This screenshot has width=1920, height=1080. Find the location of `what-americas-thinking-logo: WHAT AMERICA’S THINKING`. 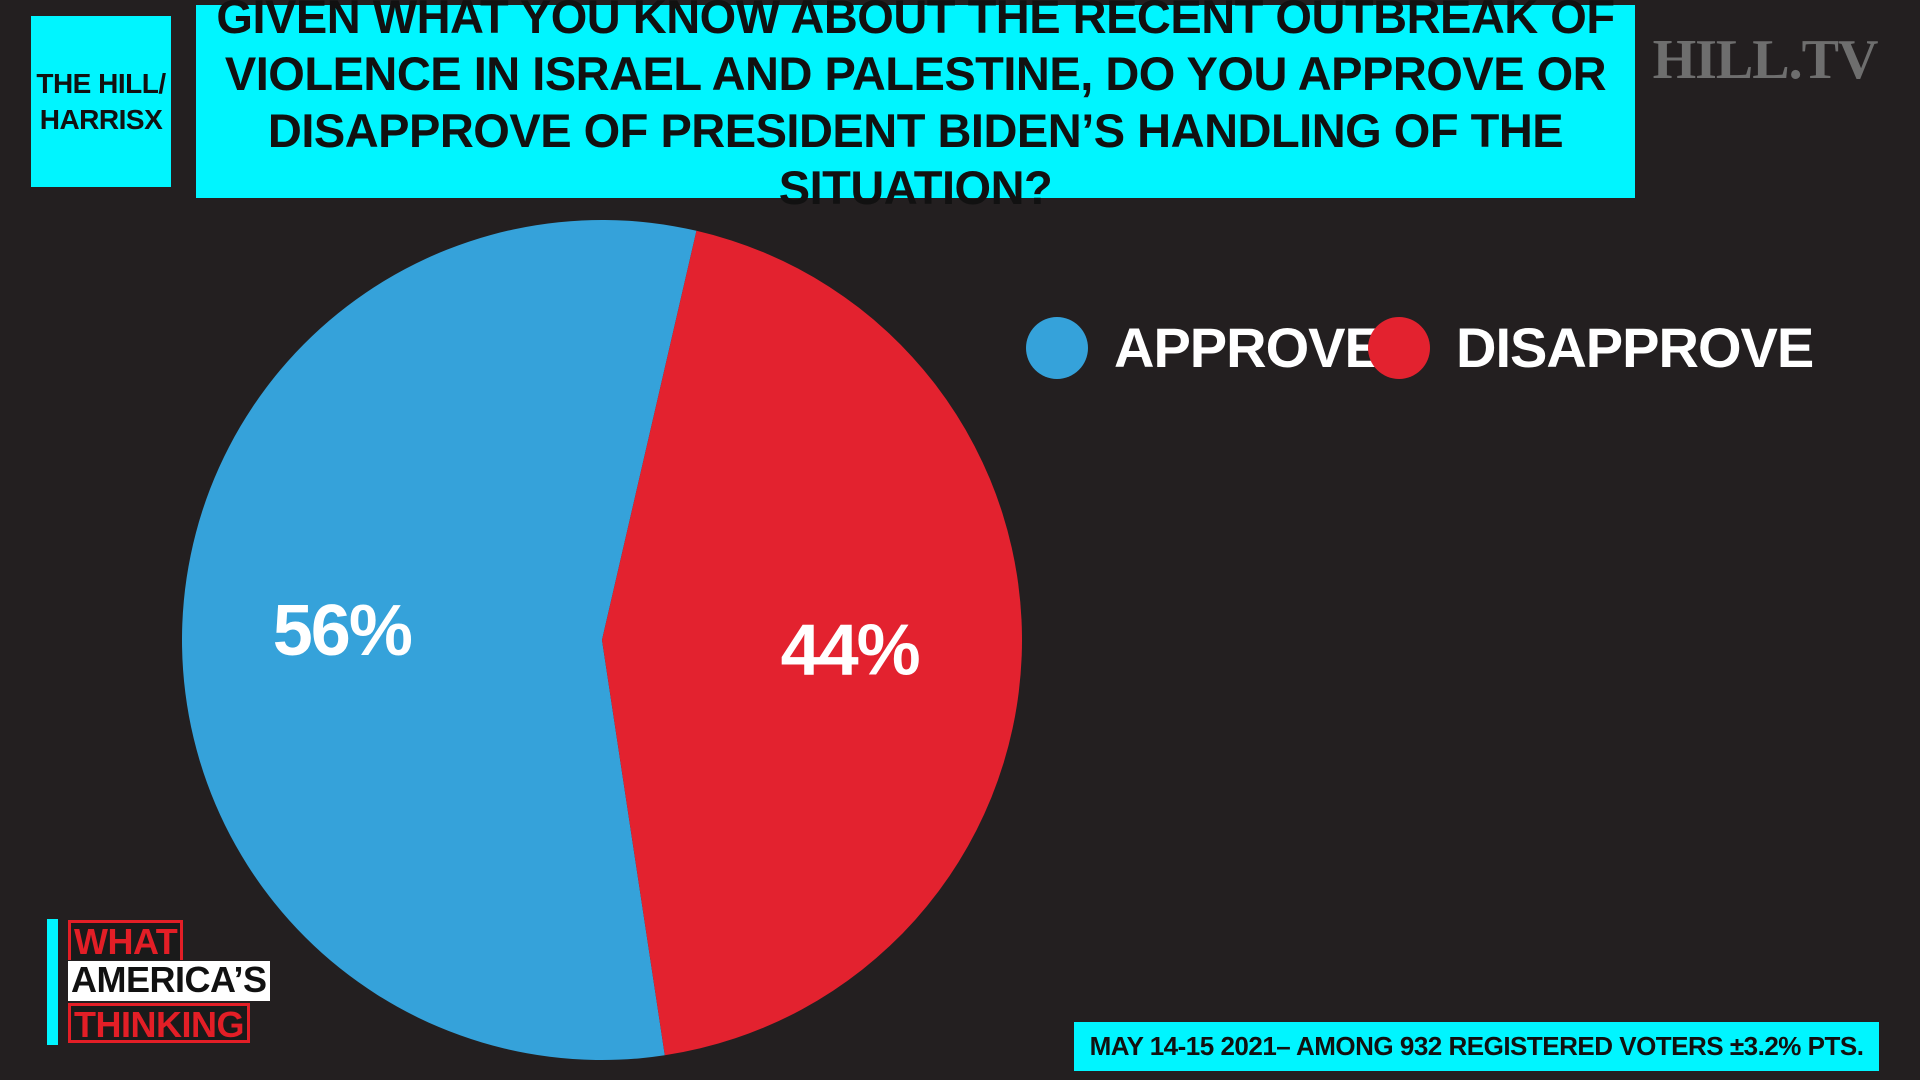

what-americas-thinking-logo: WHAT AMERICA’S THINKING is located at coordinates (177, 982).